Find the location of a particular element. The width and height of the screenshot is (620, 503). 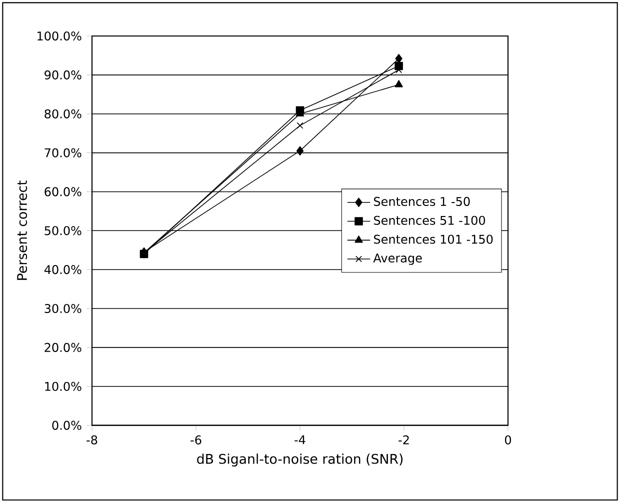

x-tick-label: -4 is located at coordinates (300, 440).